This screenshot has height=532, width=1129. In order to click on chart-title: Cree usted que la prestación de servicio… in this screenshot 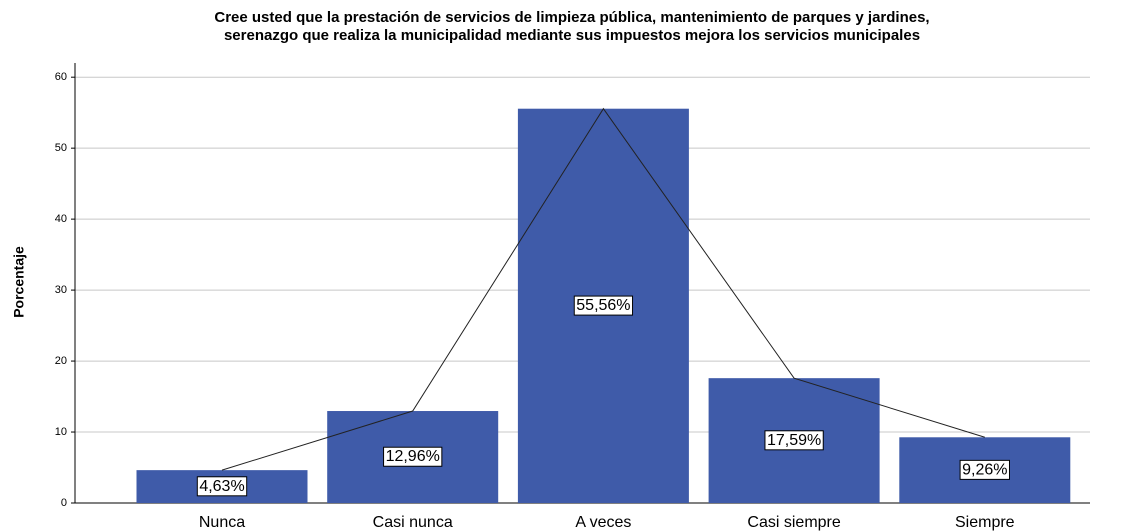, I will do `click(571, 17)`.